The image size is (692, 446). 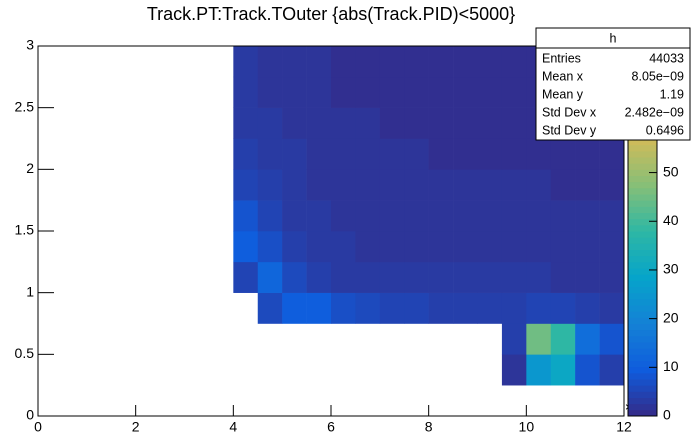 What do you see at coordinates (30, 45) in the screenshot?
I see `y-tick-label: 3` at bounding box center [30, 45].